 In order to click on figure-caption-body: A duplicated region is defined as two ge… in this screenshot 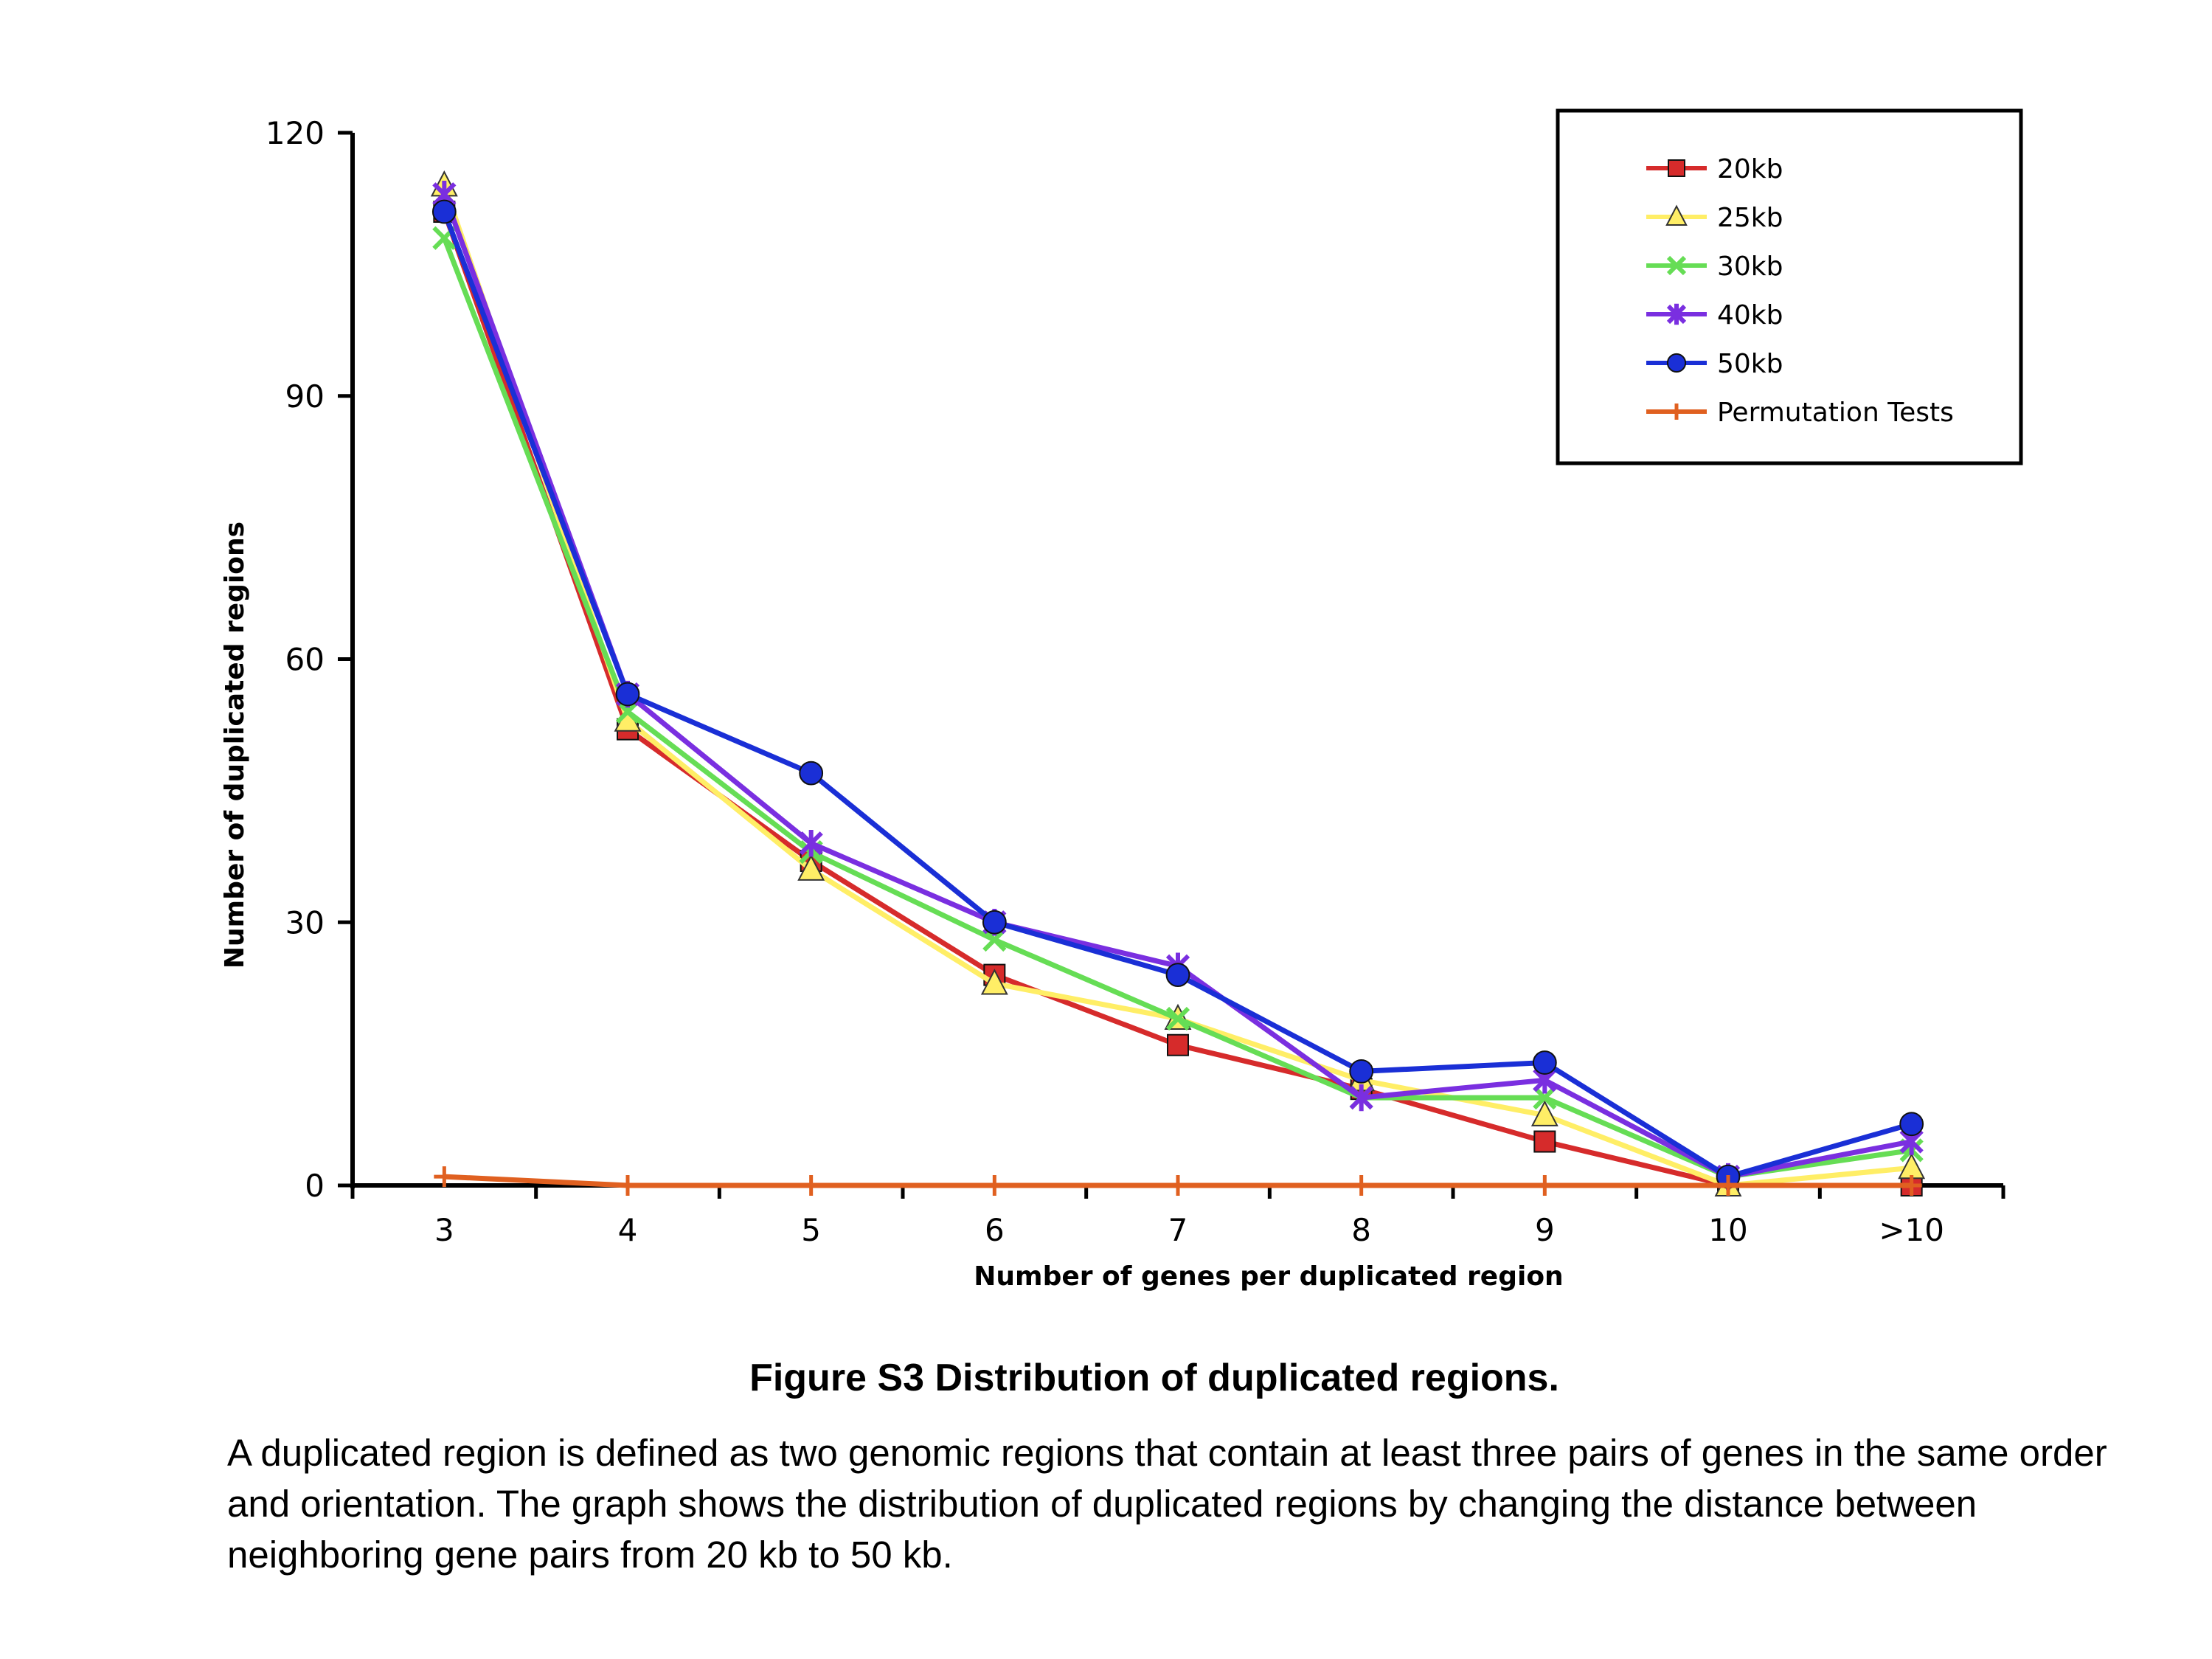, I will do `click(1167, 1504)`.